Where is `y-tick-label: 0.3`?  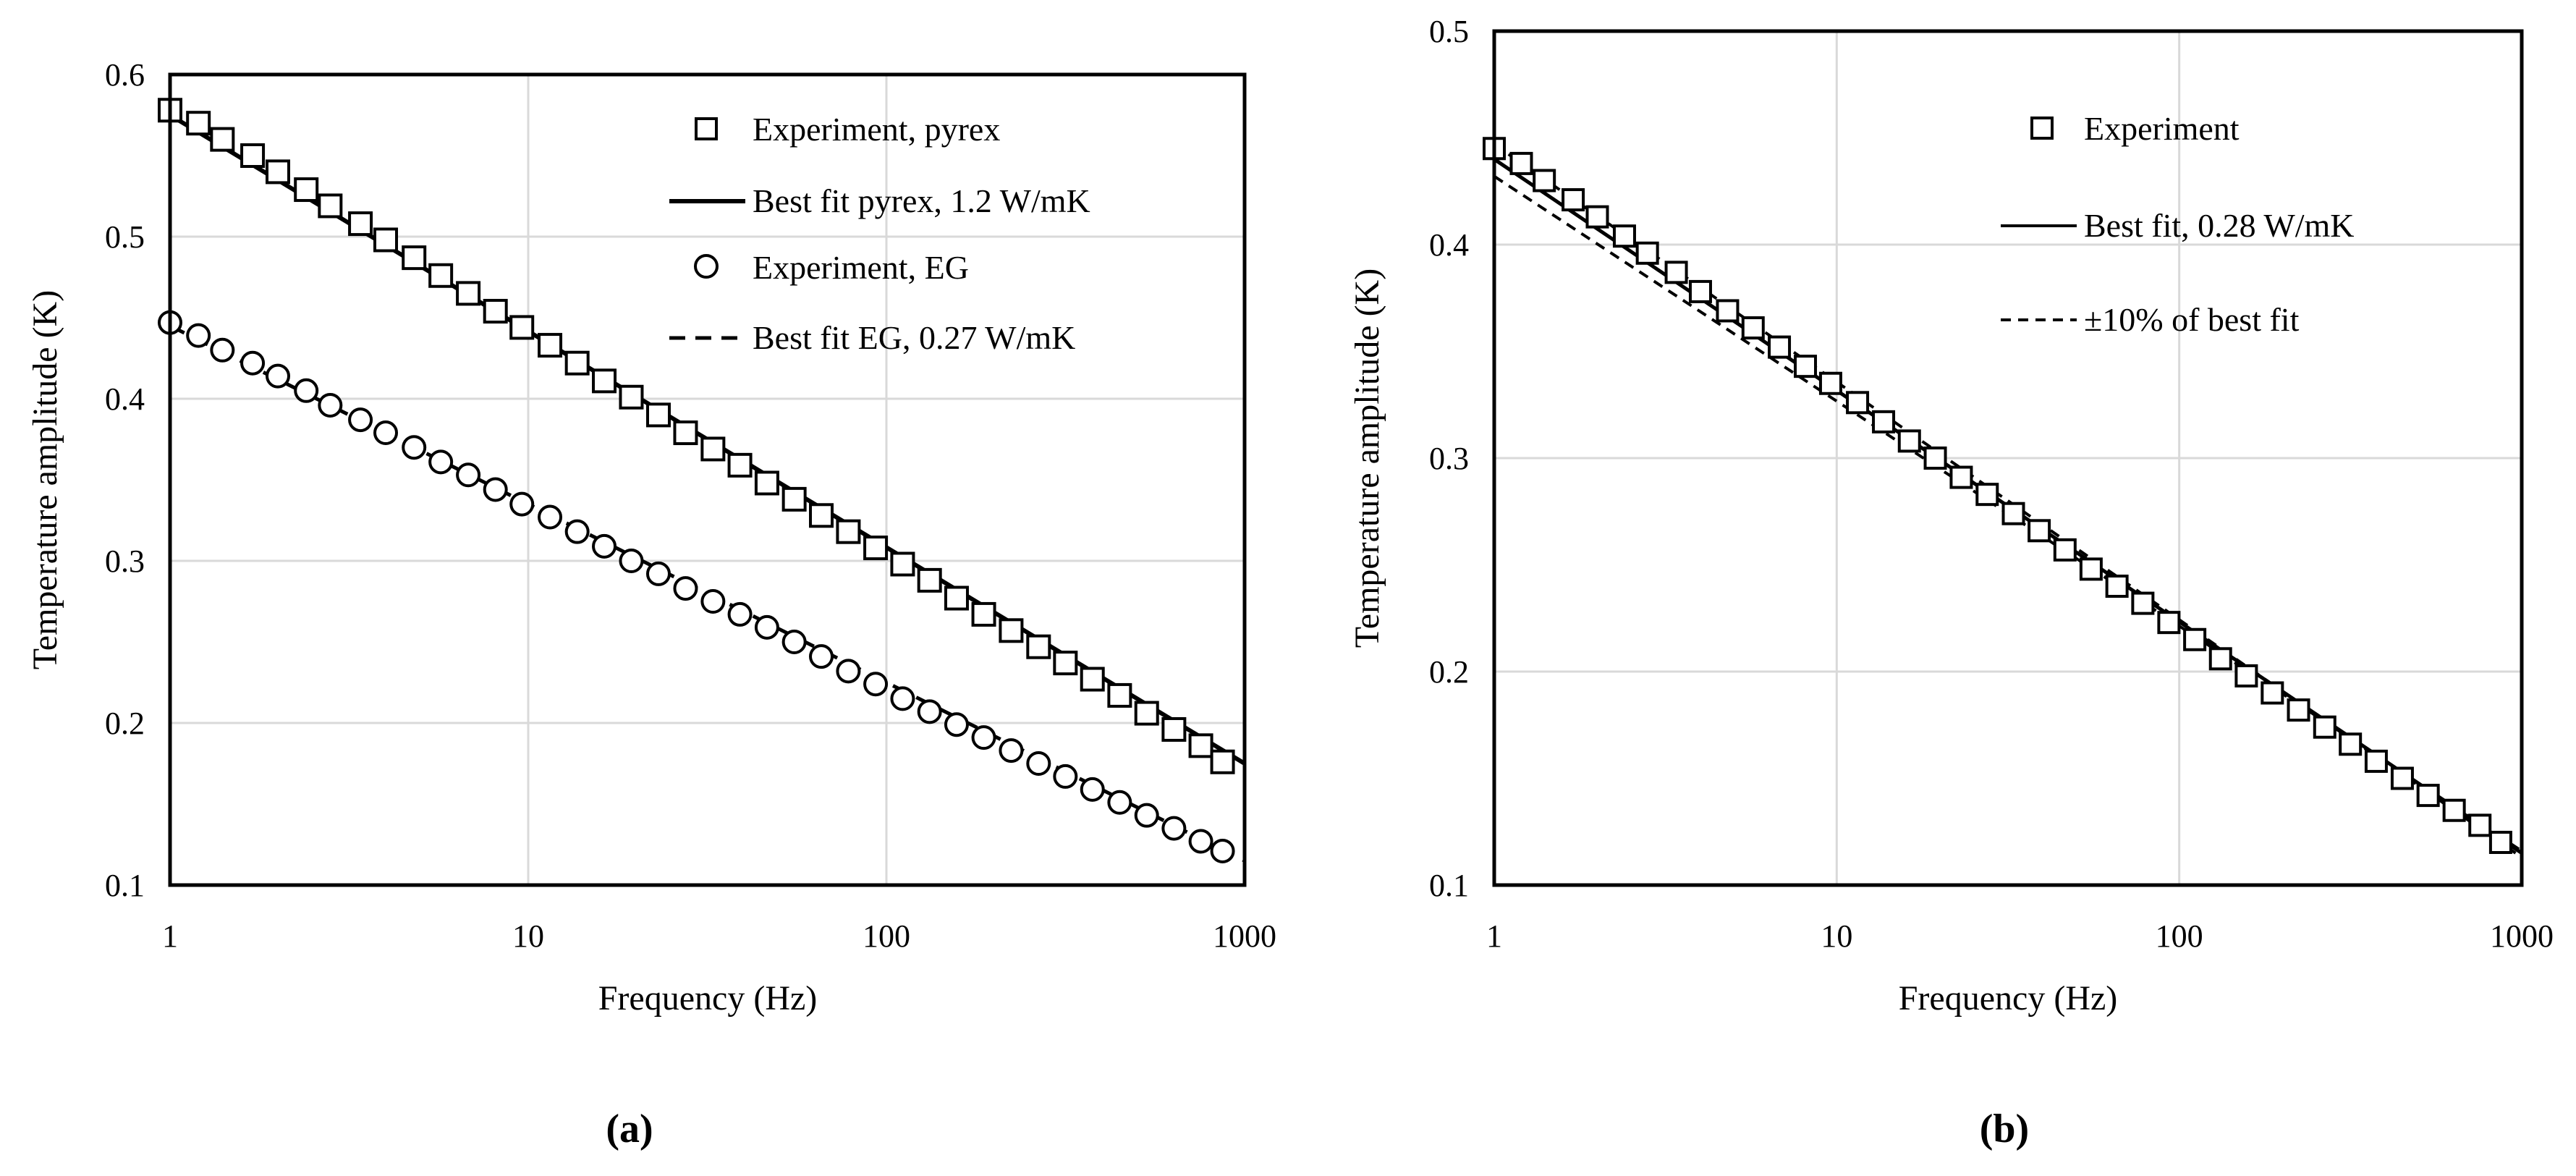
y-tick-label: 0.3 is located at coordinates (1449, 458).